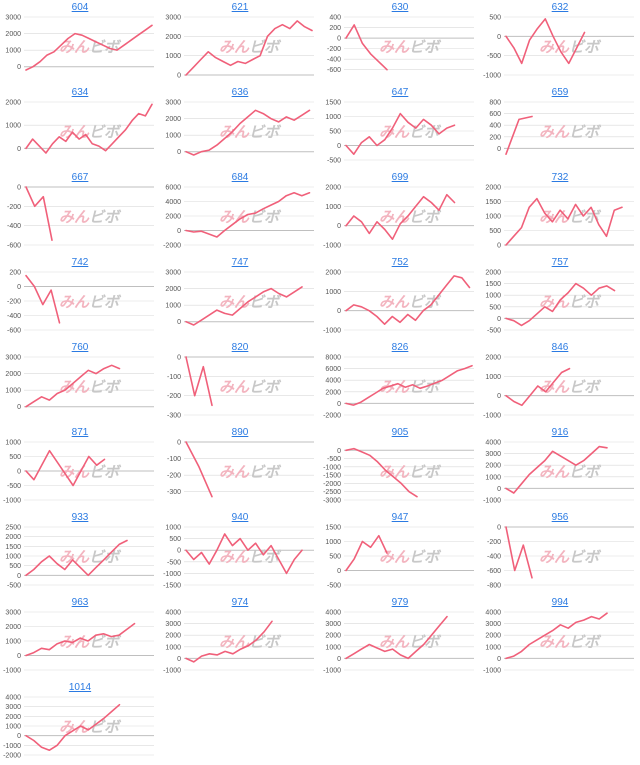 This screenshot has width=640, height=765. What do you see at coordinates (80, 262) in the screenshot?
I see `chart-title-link: 742` at bounding box center [80, 262].